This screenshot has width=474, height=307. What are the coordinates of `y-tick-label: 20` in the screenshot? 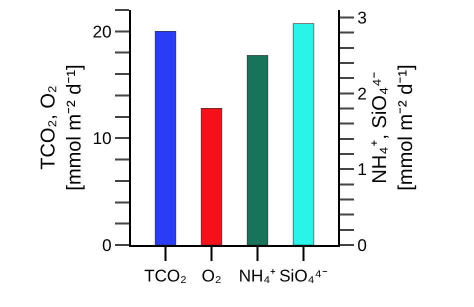 It's located at (102, 32).